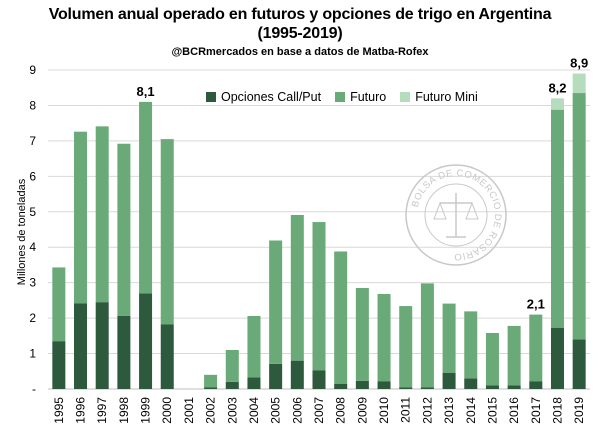  I want to click on x-tick-label: 2000, so click(167, 410).